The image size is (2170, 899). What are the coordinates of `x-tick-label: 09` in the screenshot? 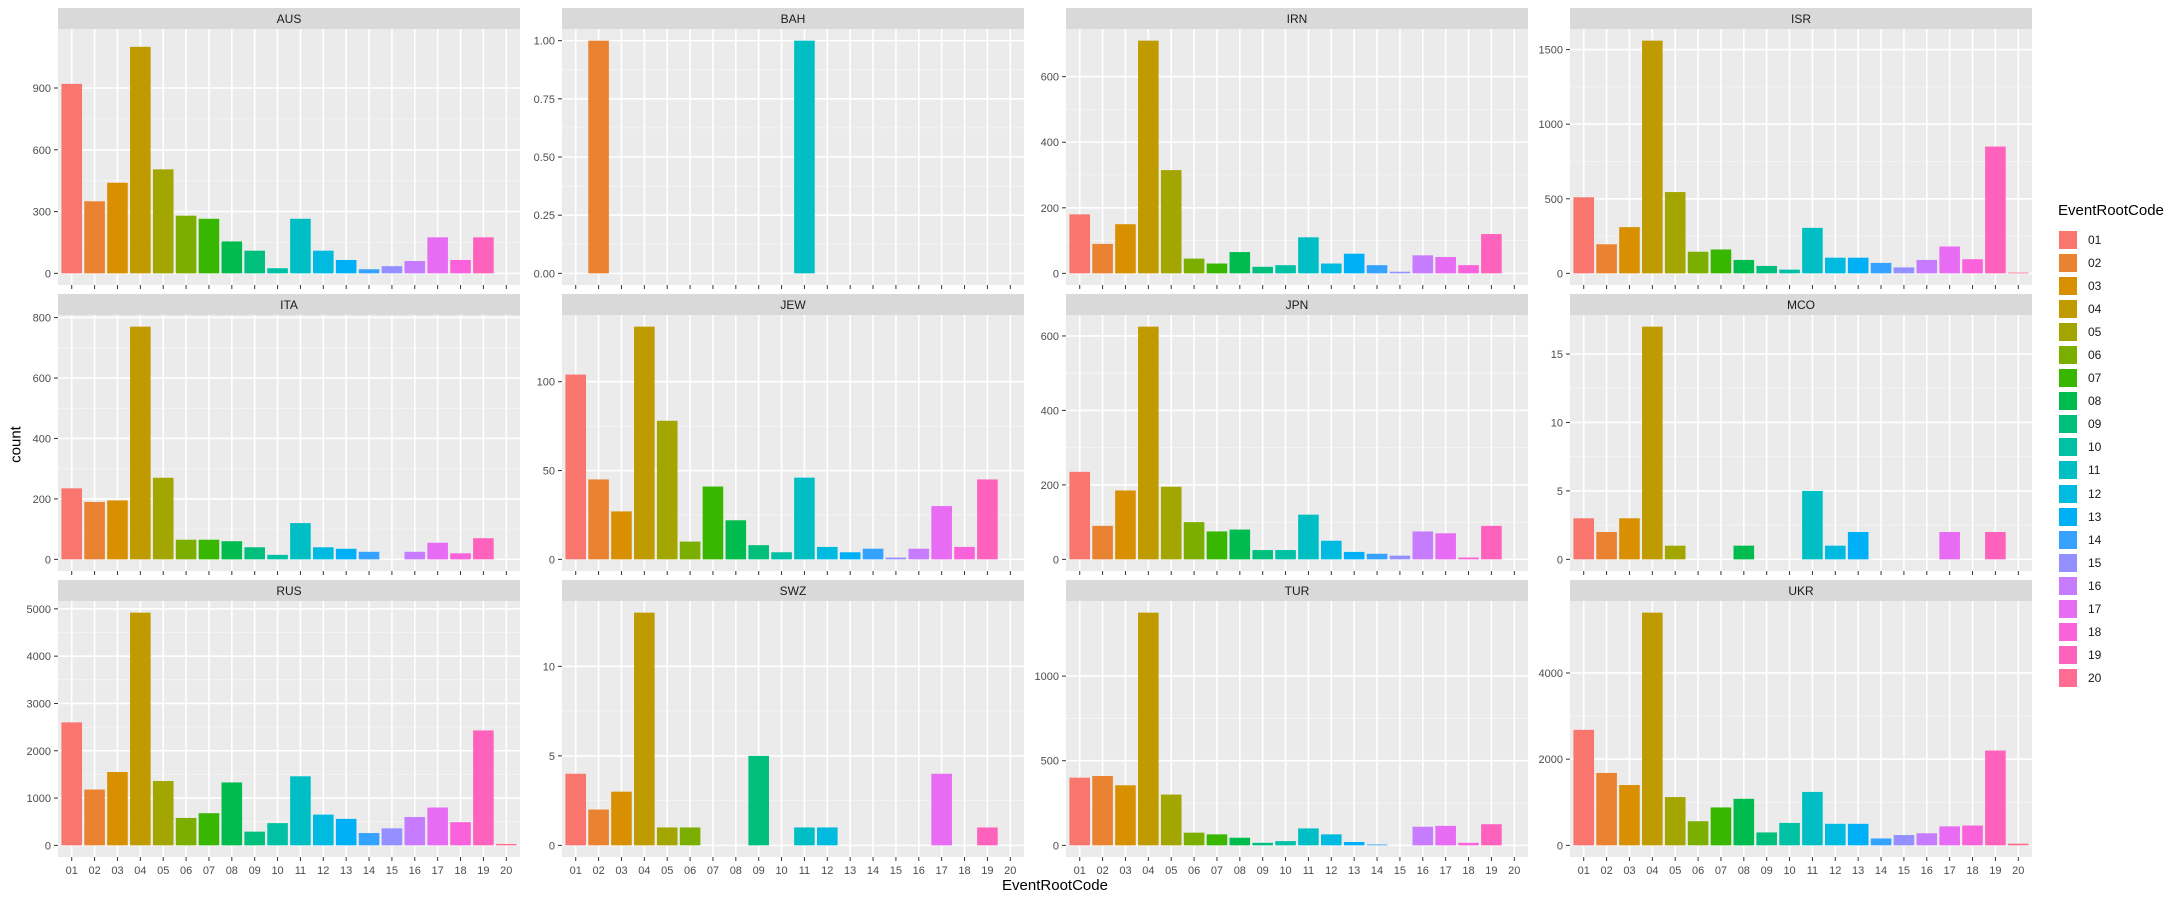 It's located at (1263, 871).